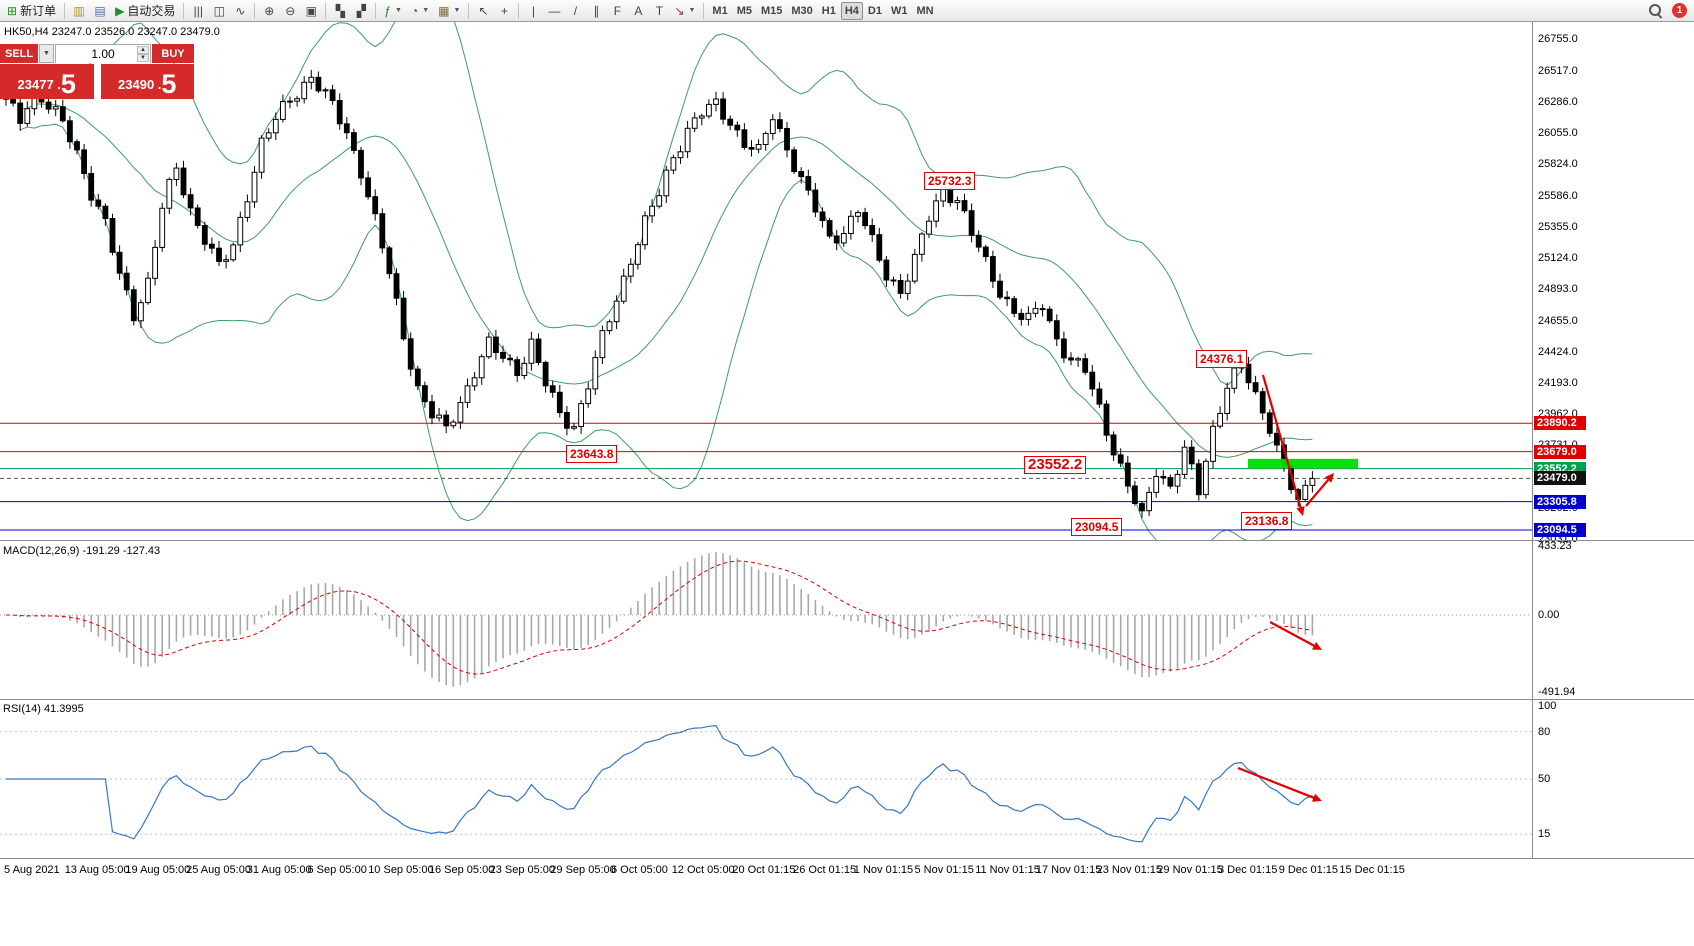 This screenshot has width=1694, height=946. Describe the element at coordinates (1007, 870) in the screenshot. I see `time-tick-label: 11 Nov 01:15` at that location.